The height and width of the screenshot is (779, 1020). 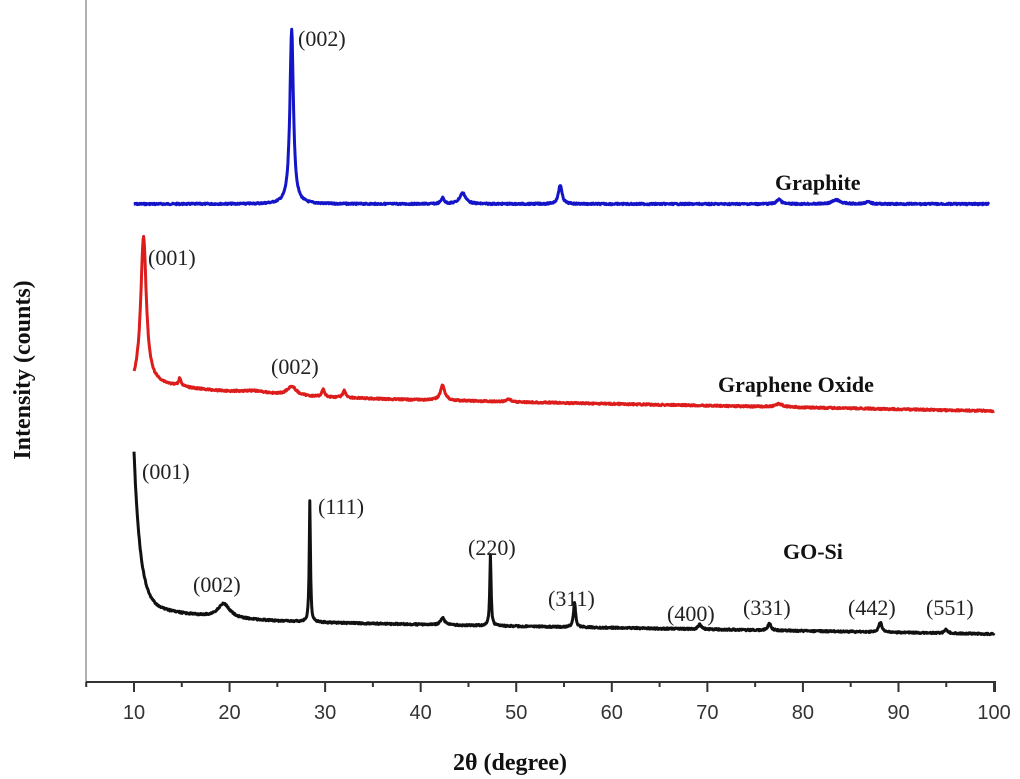 I want to click on peak-label: (311), so click(x=571, y=598).